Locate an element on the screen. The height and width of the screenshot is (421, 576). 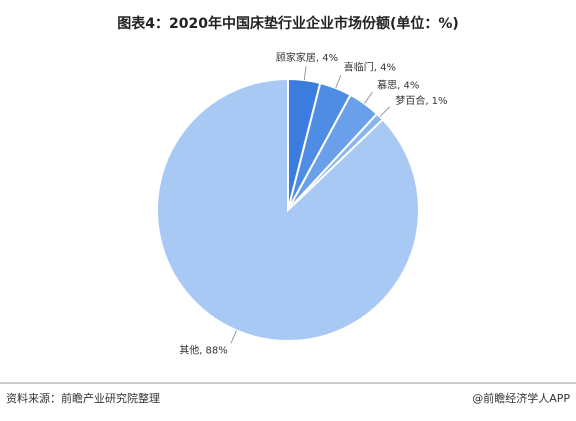
data-label: 梦百合, 1% is located at coordinates (421, 100).